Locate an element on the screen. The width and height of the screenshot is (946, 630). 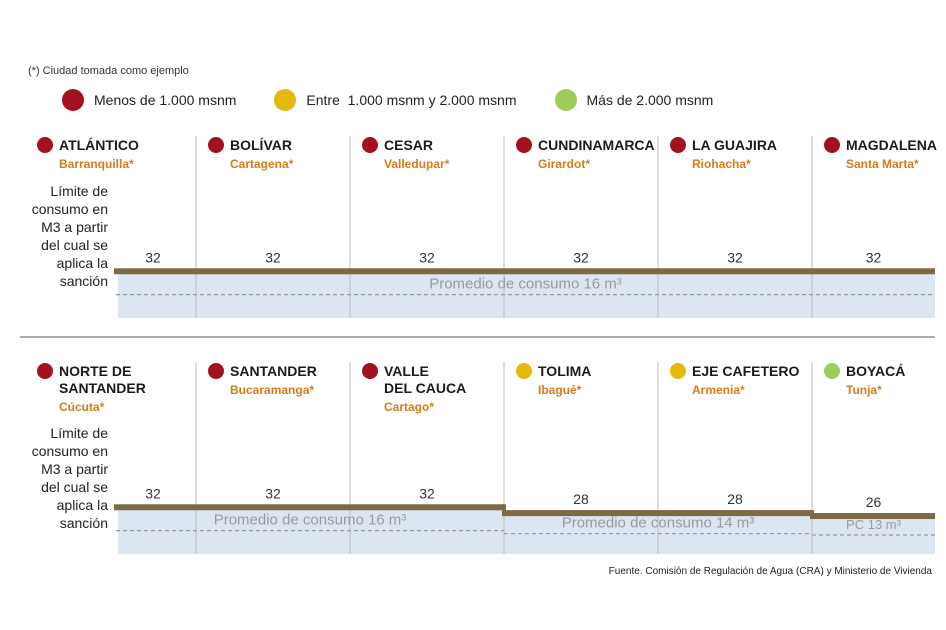
footnote-example-city: (*) Ciudad tomada como ejemplo is located at coordinates (108, 71).